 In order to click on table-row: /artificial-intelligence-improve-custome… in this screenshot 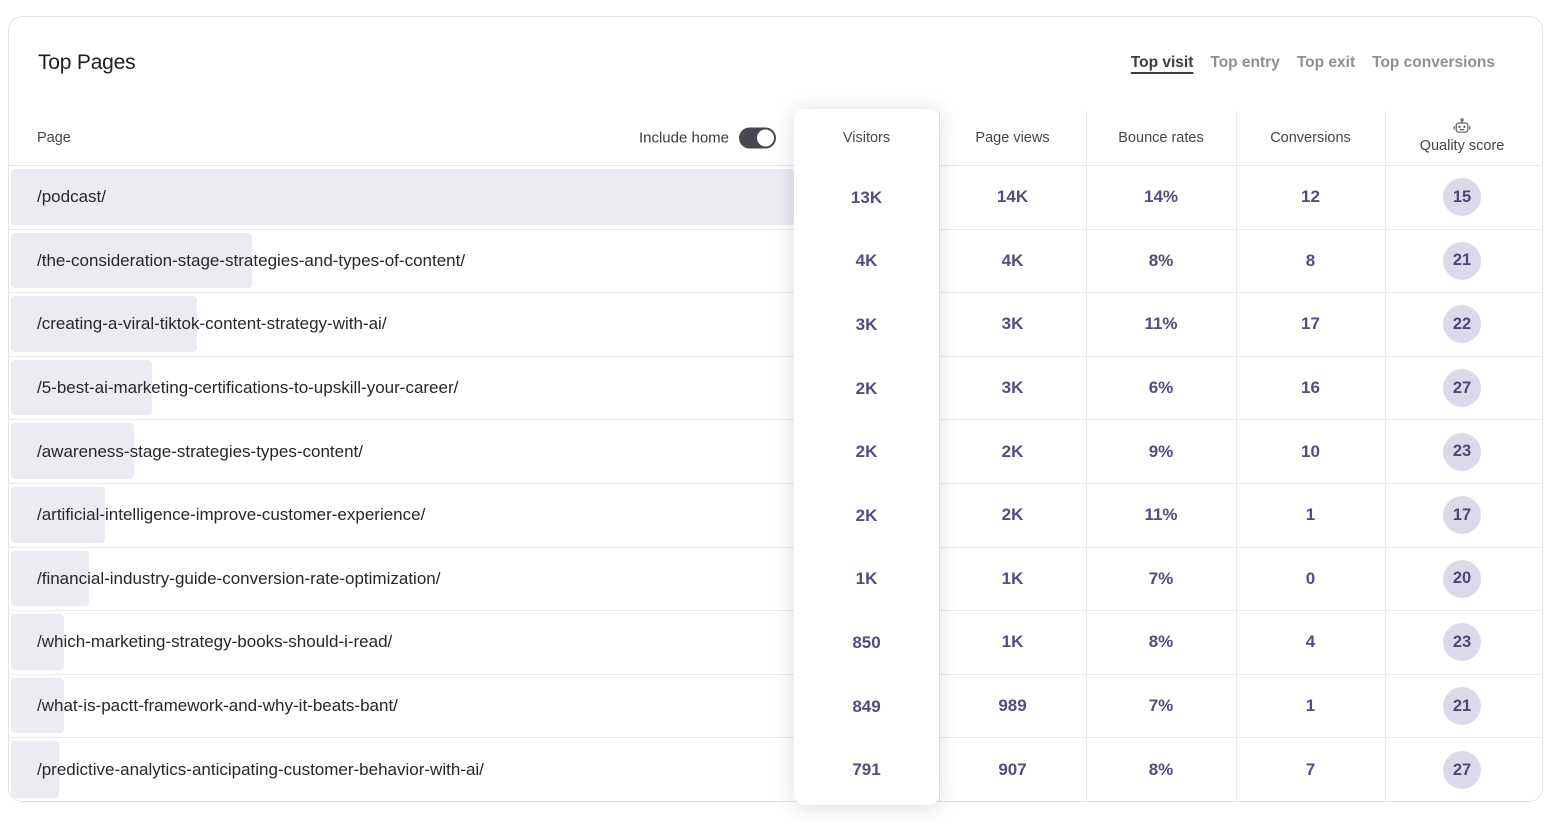, I will do `click(775, 516)`.